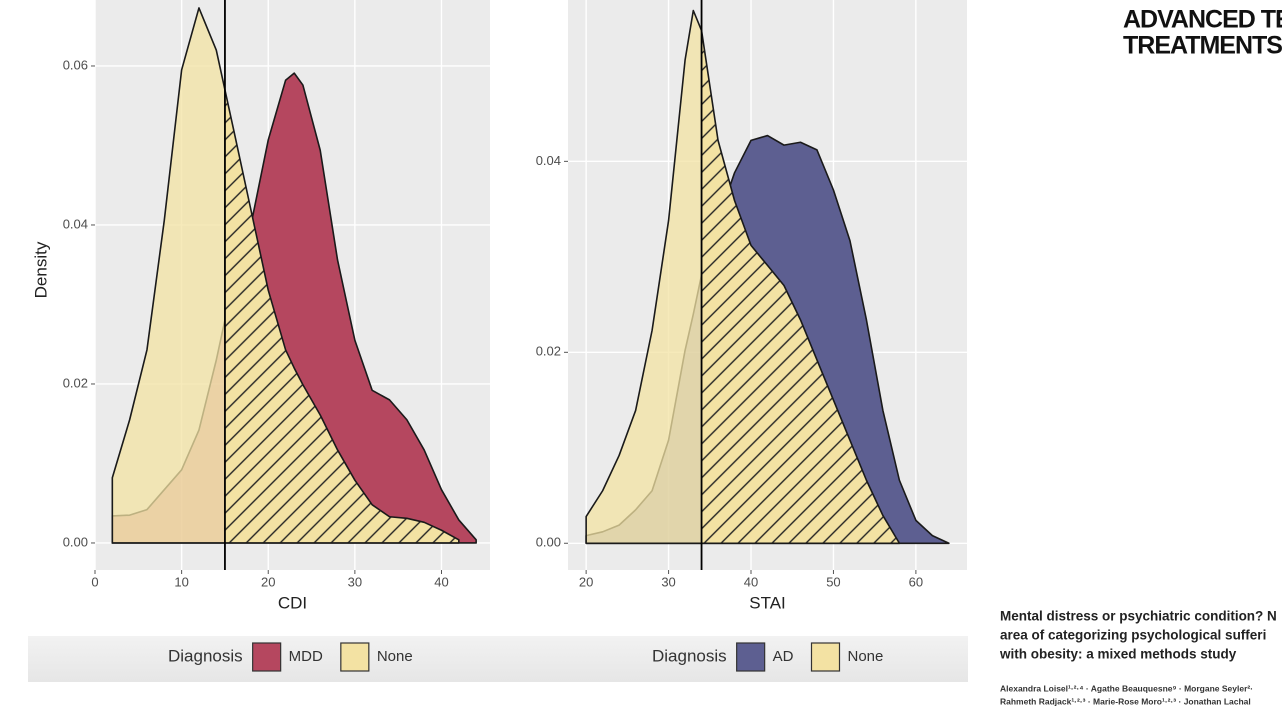  I want to click on x-tick-label: 0, so click(94, 581).